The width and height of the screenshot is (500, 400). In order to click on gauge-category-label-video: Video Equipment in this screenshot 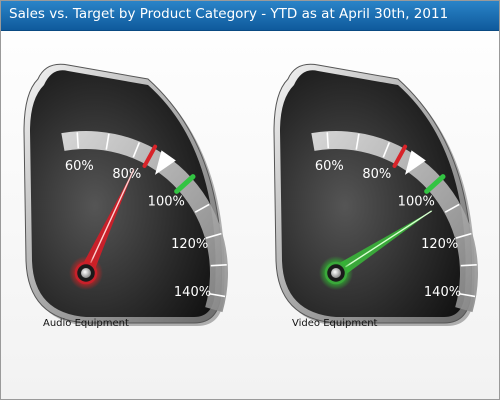, I will do `click(335, 323)`.